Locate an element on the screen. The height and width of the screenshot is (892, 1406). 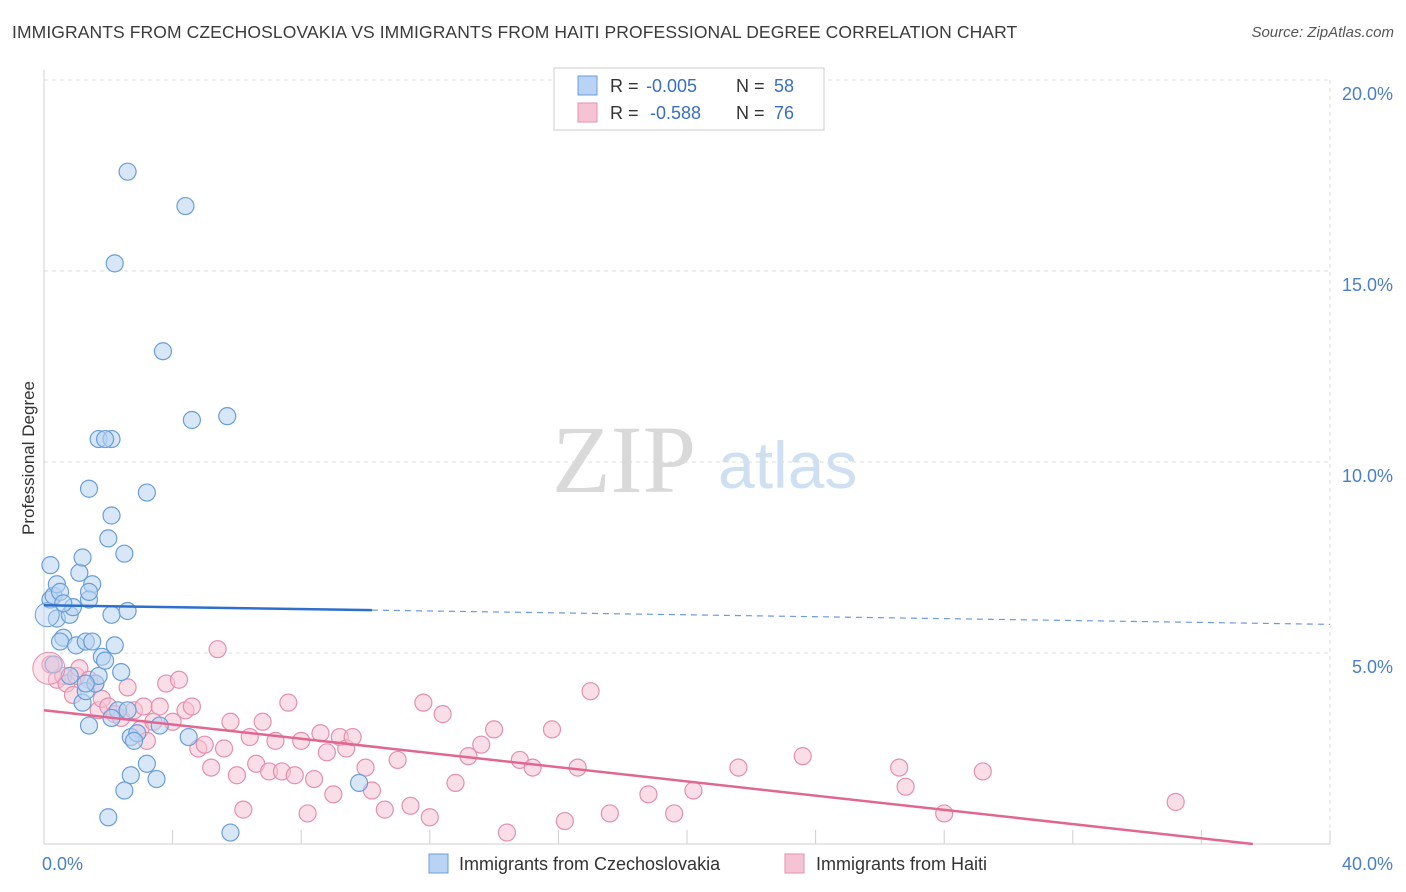
series-legend-label-blue: Immigrants from Czechoslovakia is located at coordinates (590, 864).